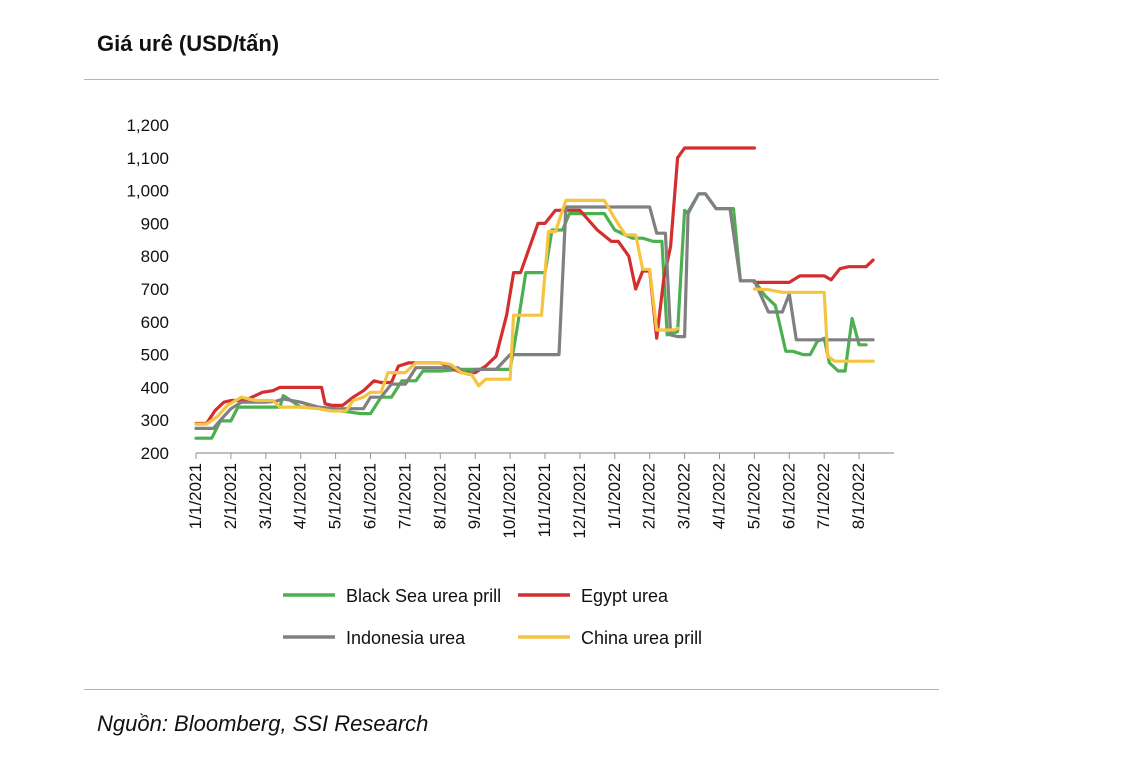 The width and height of the screenshot is (1138, 762). What do you see at coordinates (155, 387) in the screenshot?
I see `y-tick-label: 400` at bounding box center [155, 387].